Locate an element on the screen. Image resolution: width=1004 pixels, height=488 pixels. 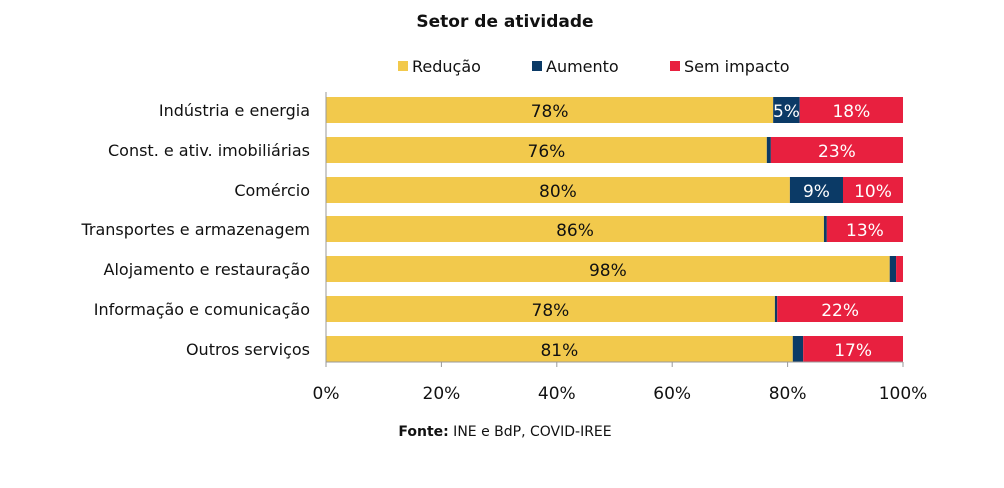
source-label: Fonte: is located at coordinates (423, 432).